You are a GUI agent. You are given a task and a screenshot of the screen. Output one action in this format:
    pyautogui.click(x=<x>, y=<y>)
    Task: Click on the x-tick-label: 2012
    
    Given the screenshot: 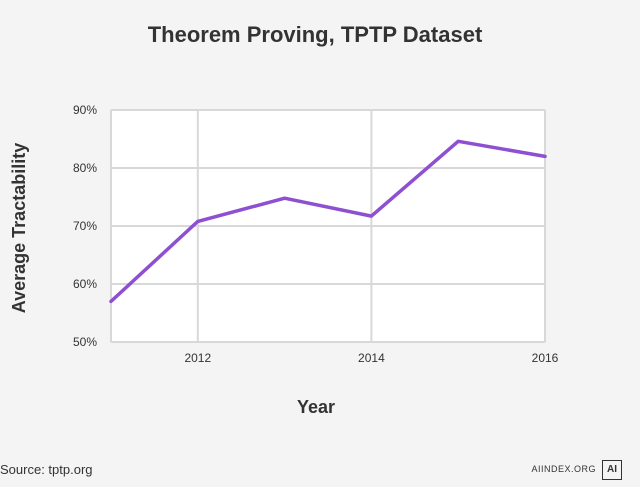 What is the action you would take?
    pyautogui.click(x=197, y=358)
    